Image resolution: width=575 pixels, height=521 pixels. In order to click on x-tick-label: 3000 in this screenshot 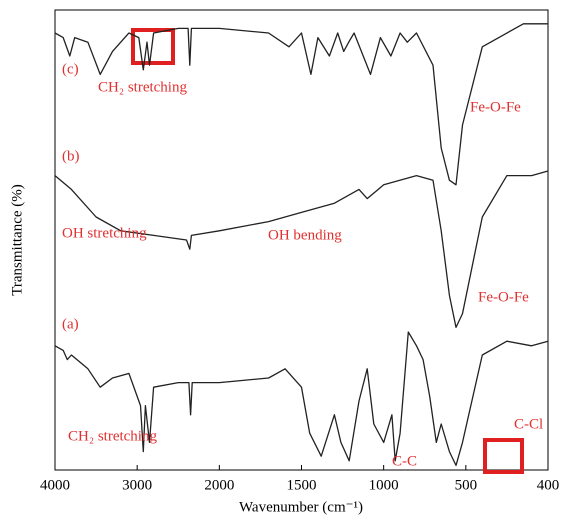, I will do `click(137, 485)`.